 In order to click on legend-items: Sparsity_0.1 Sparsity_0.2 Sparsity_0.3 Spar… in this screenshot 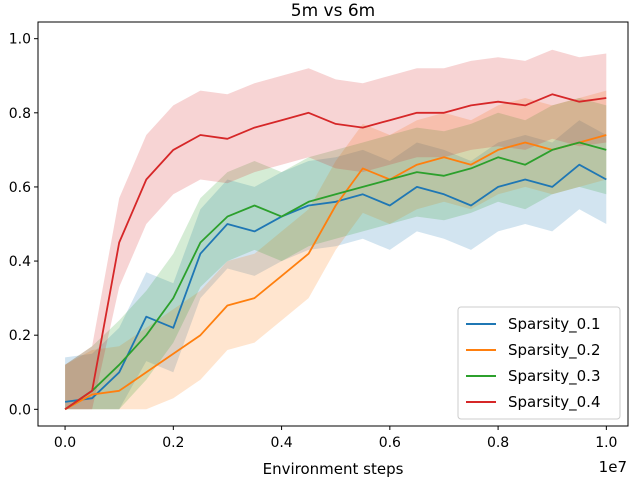, I will do `click(533, 363)`.